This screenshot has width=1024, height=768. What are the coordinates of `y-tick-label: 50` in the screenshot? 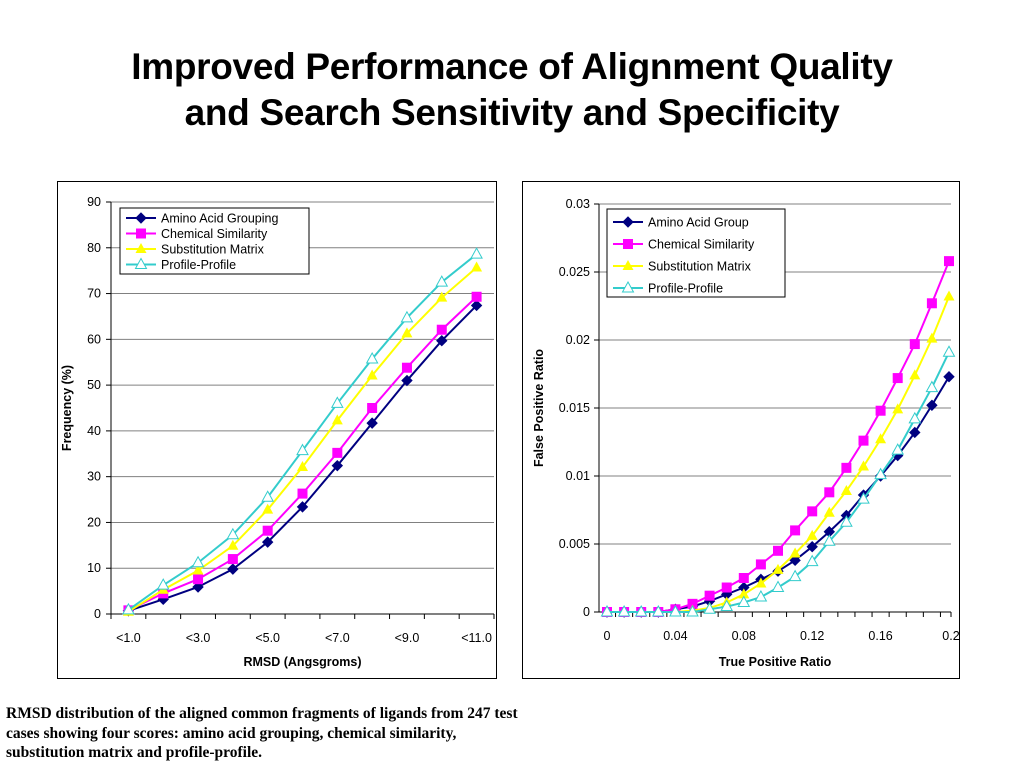 It's located at (94, 385).